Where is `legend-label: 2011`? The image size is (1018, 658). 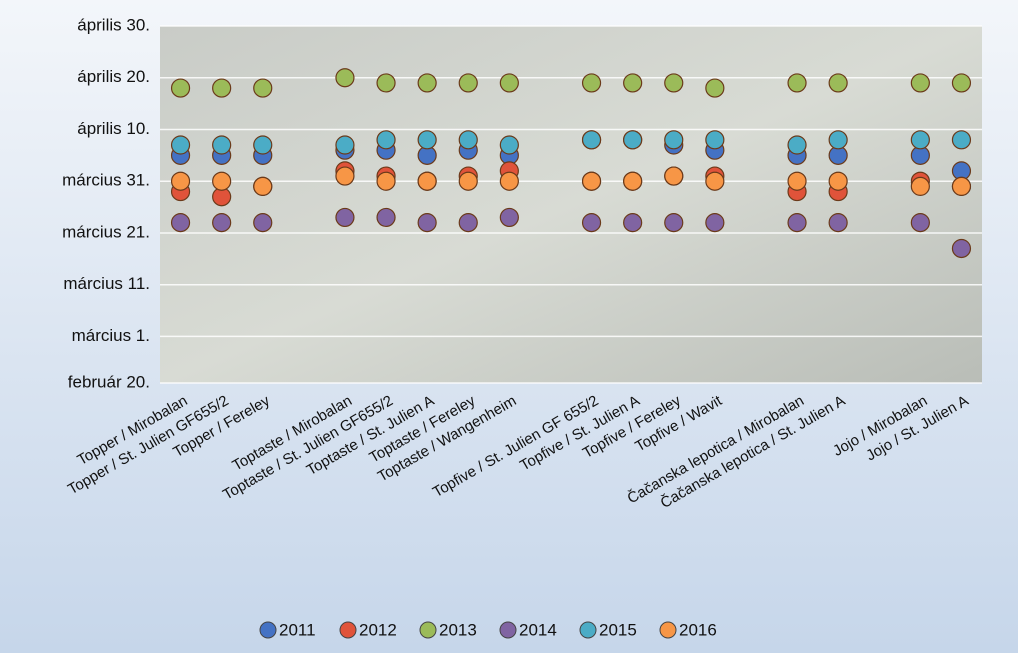 legend-label: 2011 is located at coordinates (297, 629).